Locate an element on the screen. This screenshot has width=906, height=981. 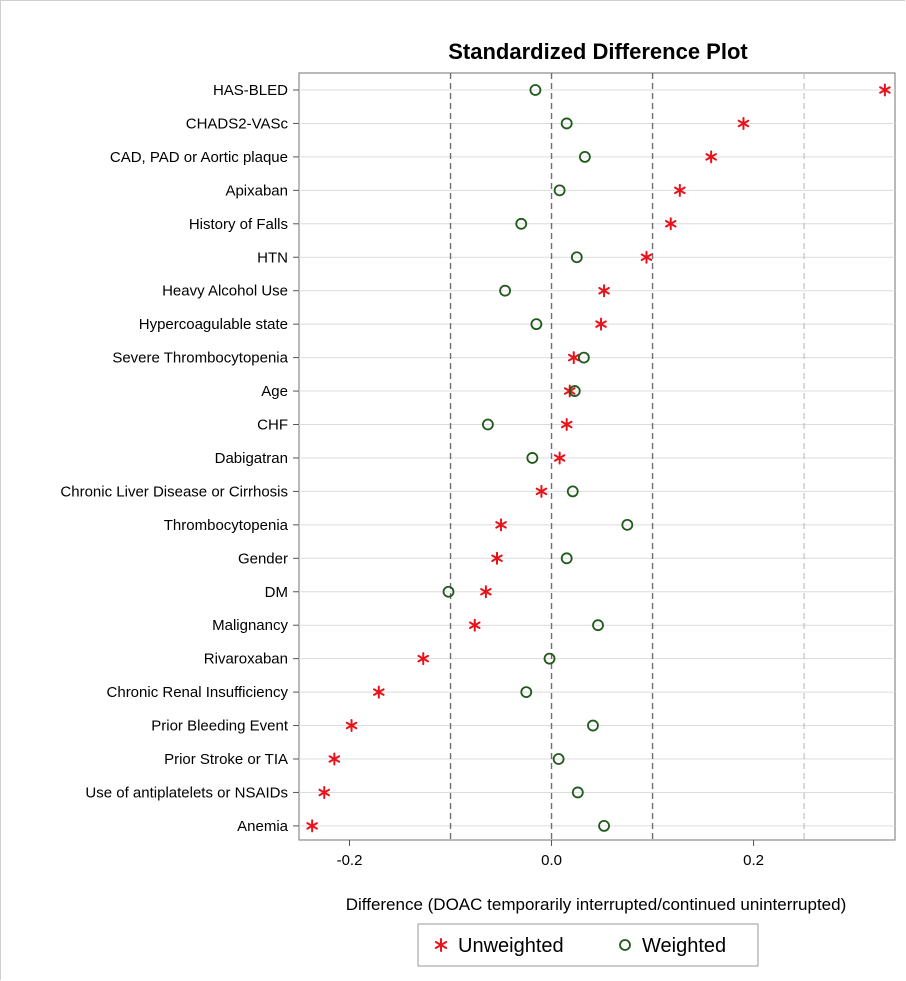
legend: Unweighted Weighted is located at coordinates (588, 945).